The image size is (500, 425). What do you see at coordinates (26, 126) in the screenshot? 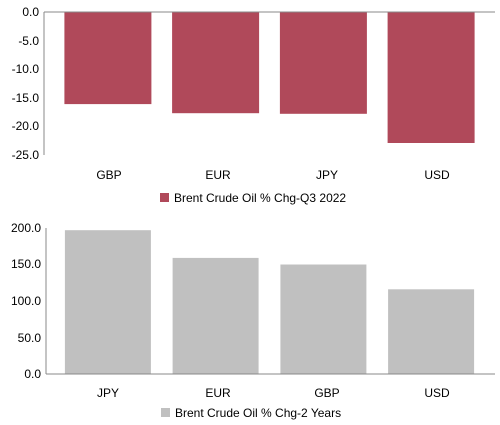
I see `y-tick-label: -20.0` at bounding box center [26, 126].